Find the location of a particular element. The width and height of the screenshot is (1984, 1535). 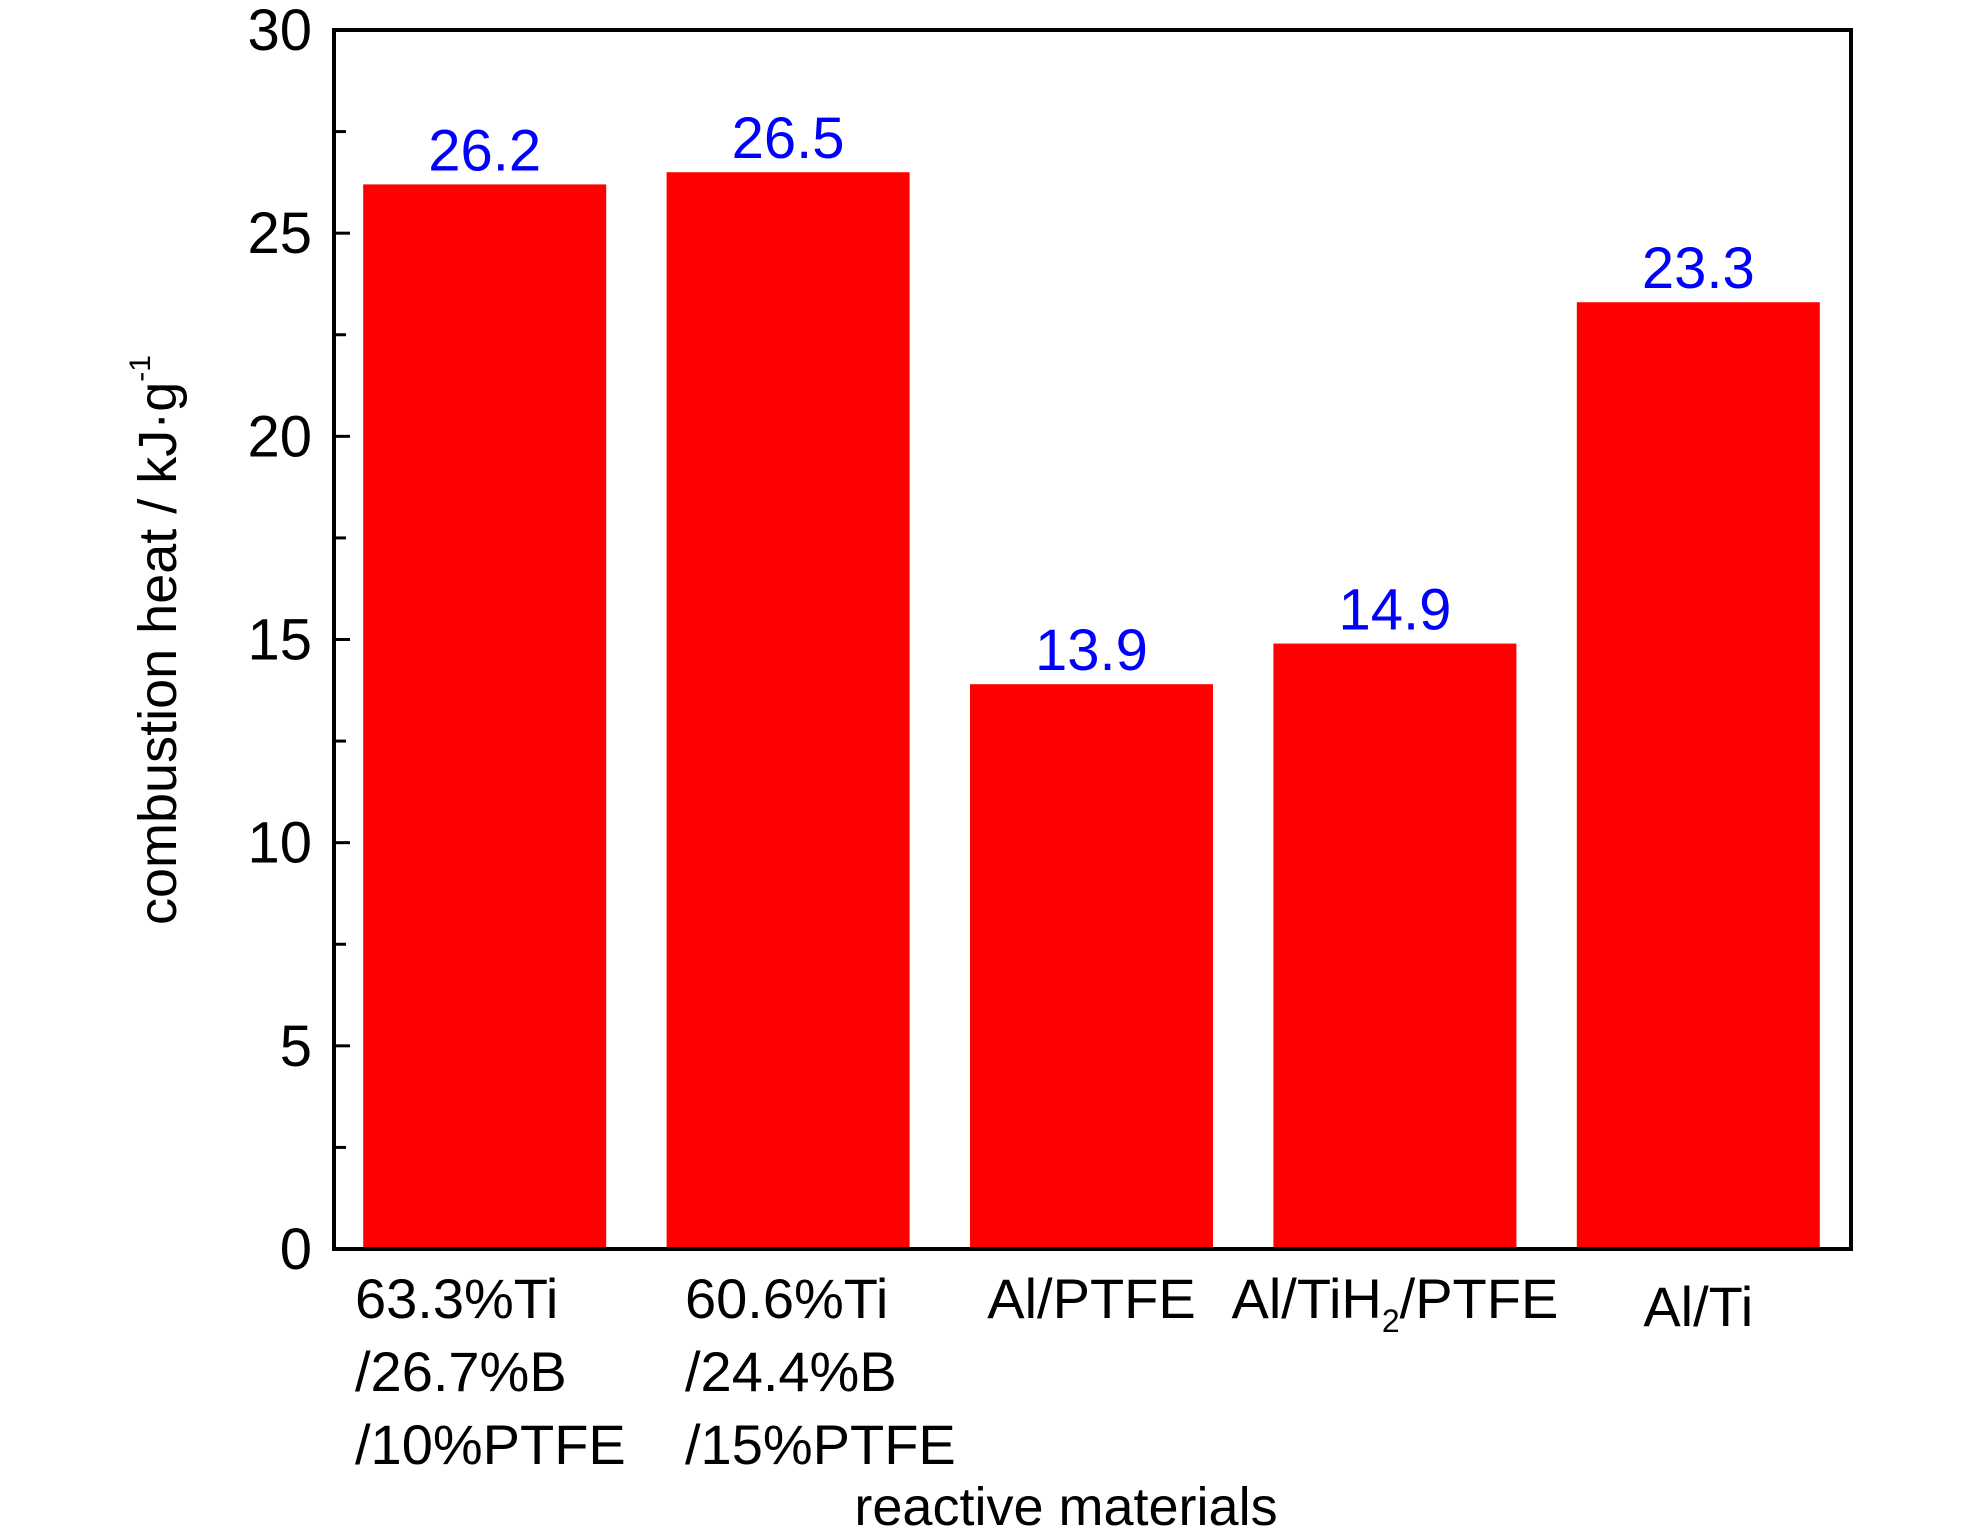

y-axis-label-main: combustion heat / kJ·g is located at coordinates (158, 653).